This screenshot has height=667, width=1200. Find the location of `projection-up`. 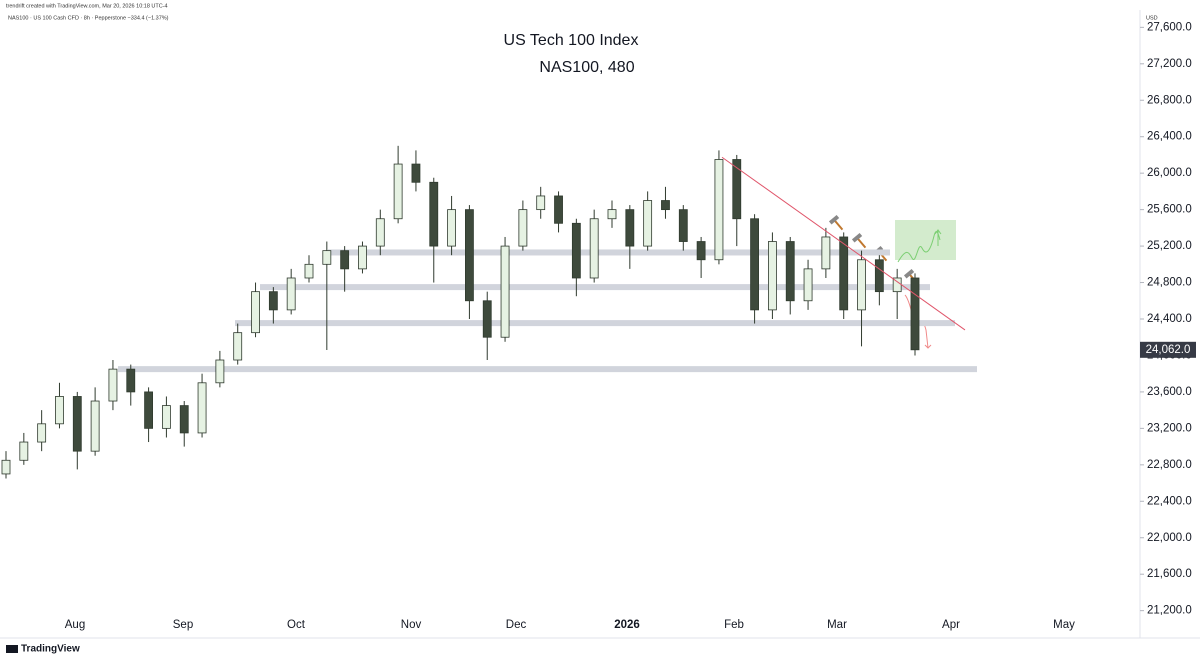

projection-up is located at coordinates (919, 247).